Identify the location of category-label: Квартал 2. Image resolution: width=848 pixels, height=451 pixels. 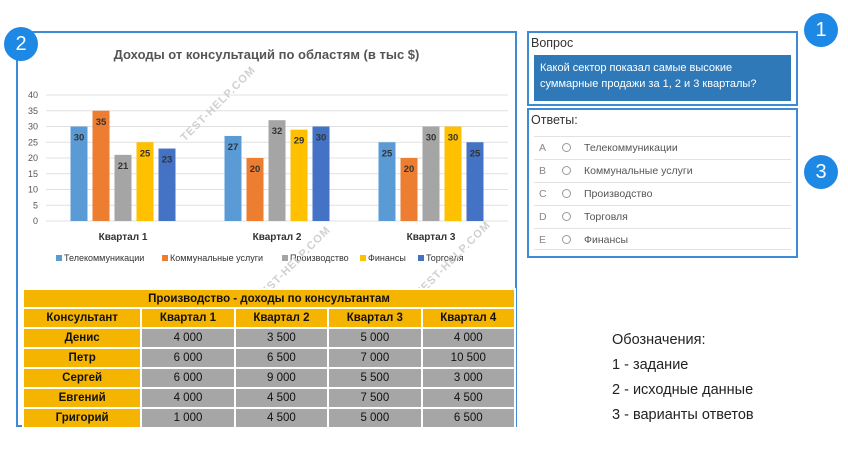
(277, 237).